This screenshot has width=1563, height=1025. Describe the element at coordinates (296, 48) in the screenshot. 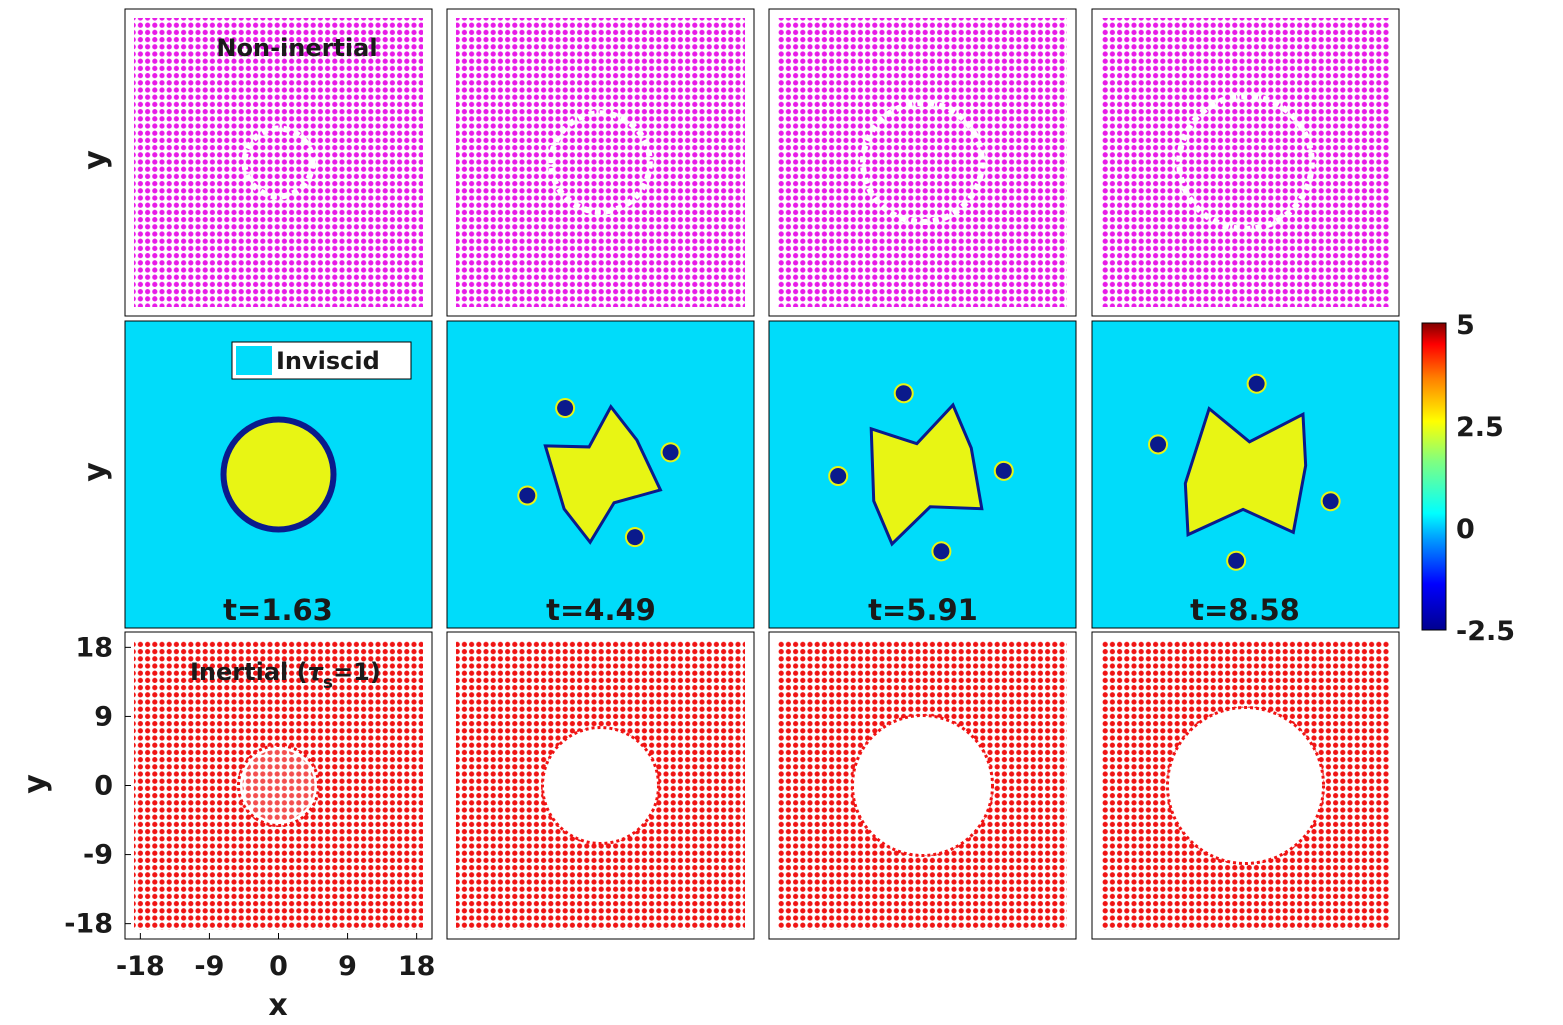

I see `legend-non-inertial: Non-inertial` at that location.